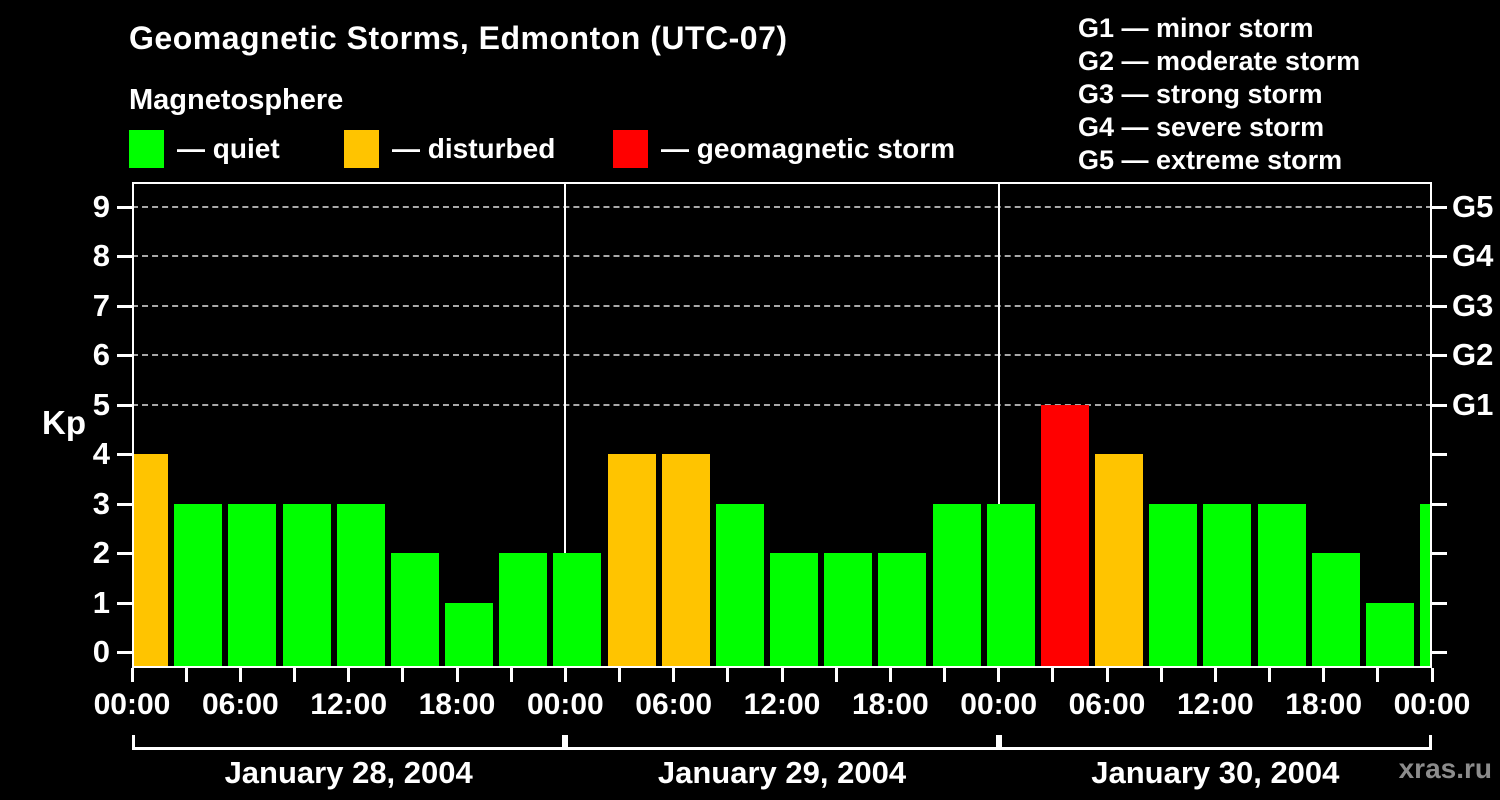 This screenshot has height=800, width=1500. What do you see at coordinates (1200, 94) in the screenshot?
I see `storm-scale-line-g3: G3 — strong storm` at bounding box center [1200, 94].